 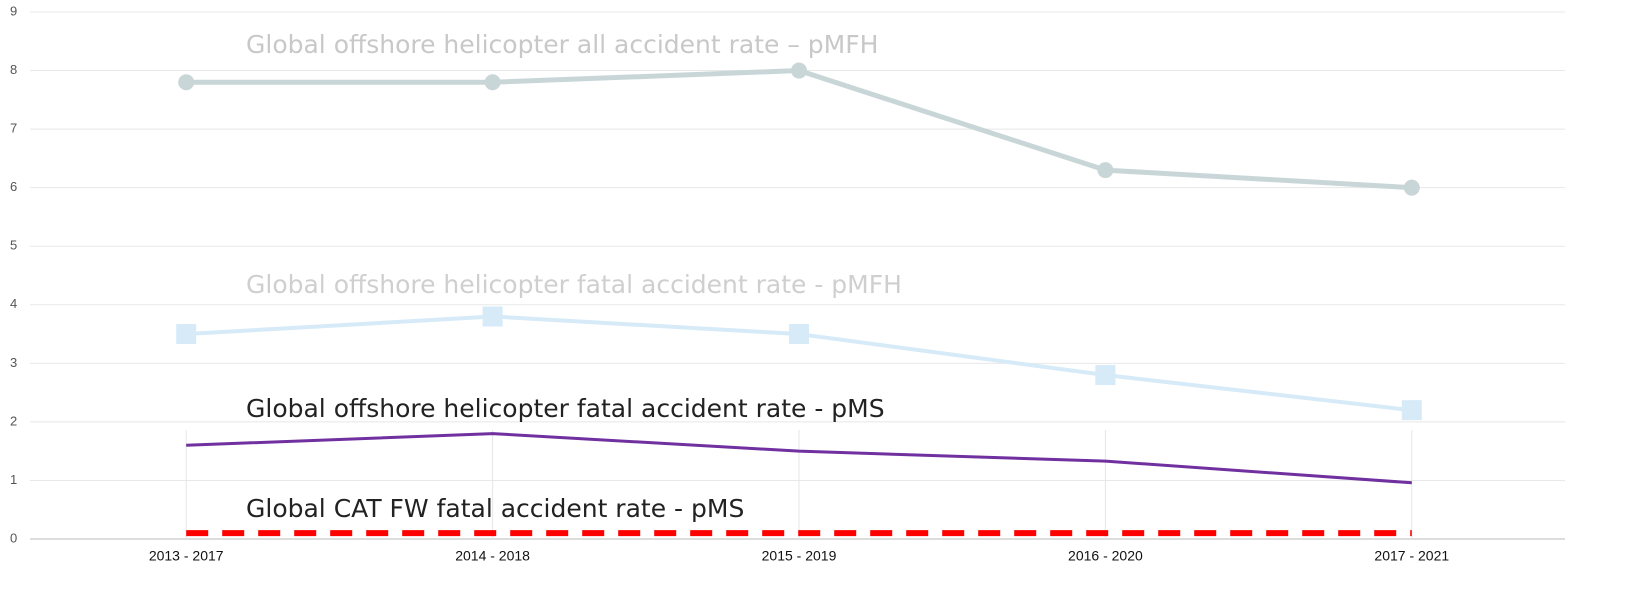 I want to click on y-tick-label: 4, so click(x=13, y=303).